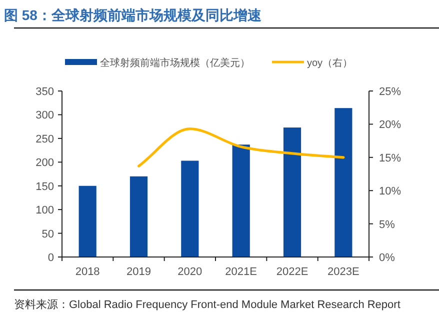 The height and width of the screenshot is (326, 439). Describe the element at coordinates (390, 192) in the screenshot. I see `y2-tick-label: 10%` at that location.